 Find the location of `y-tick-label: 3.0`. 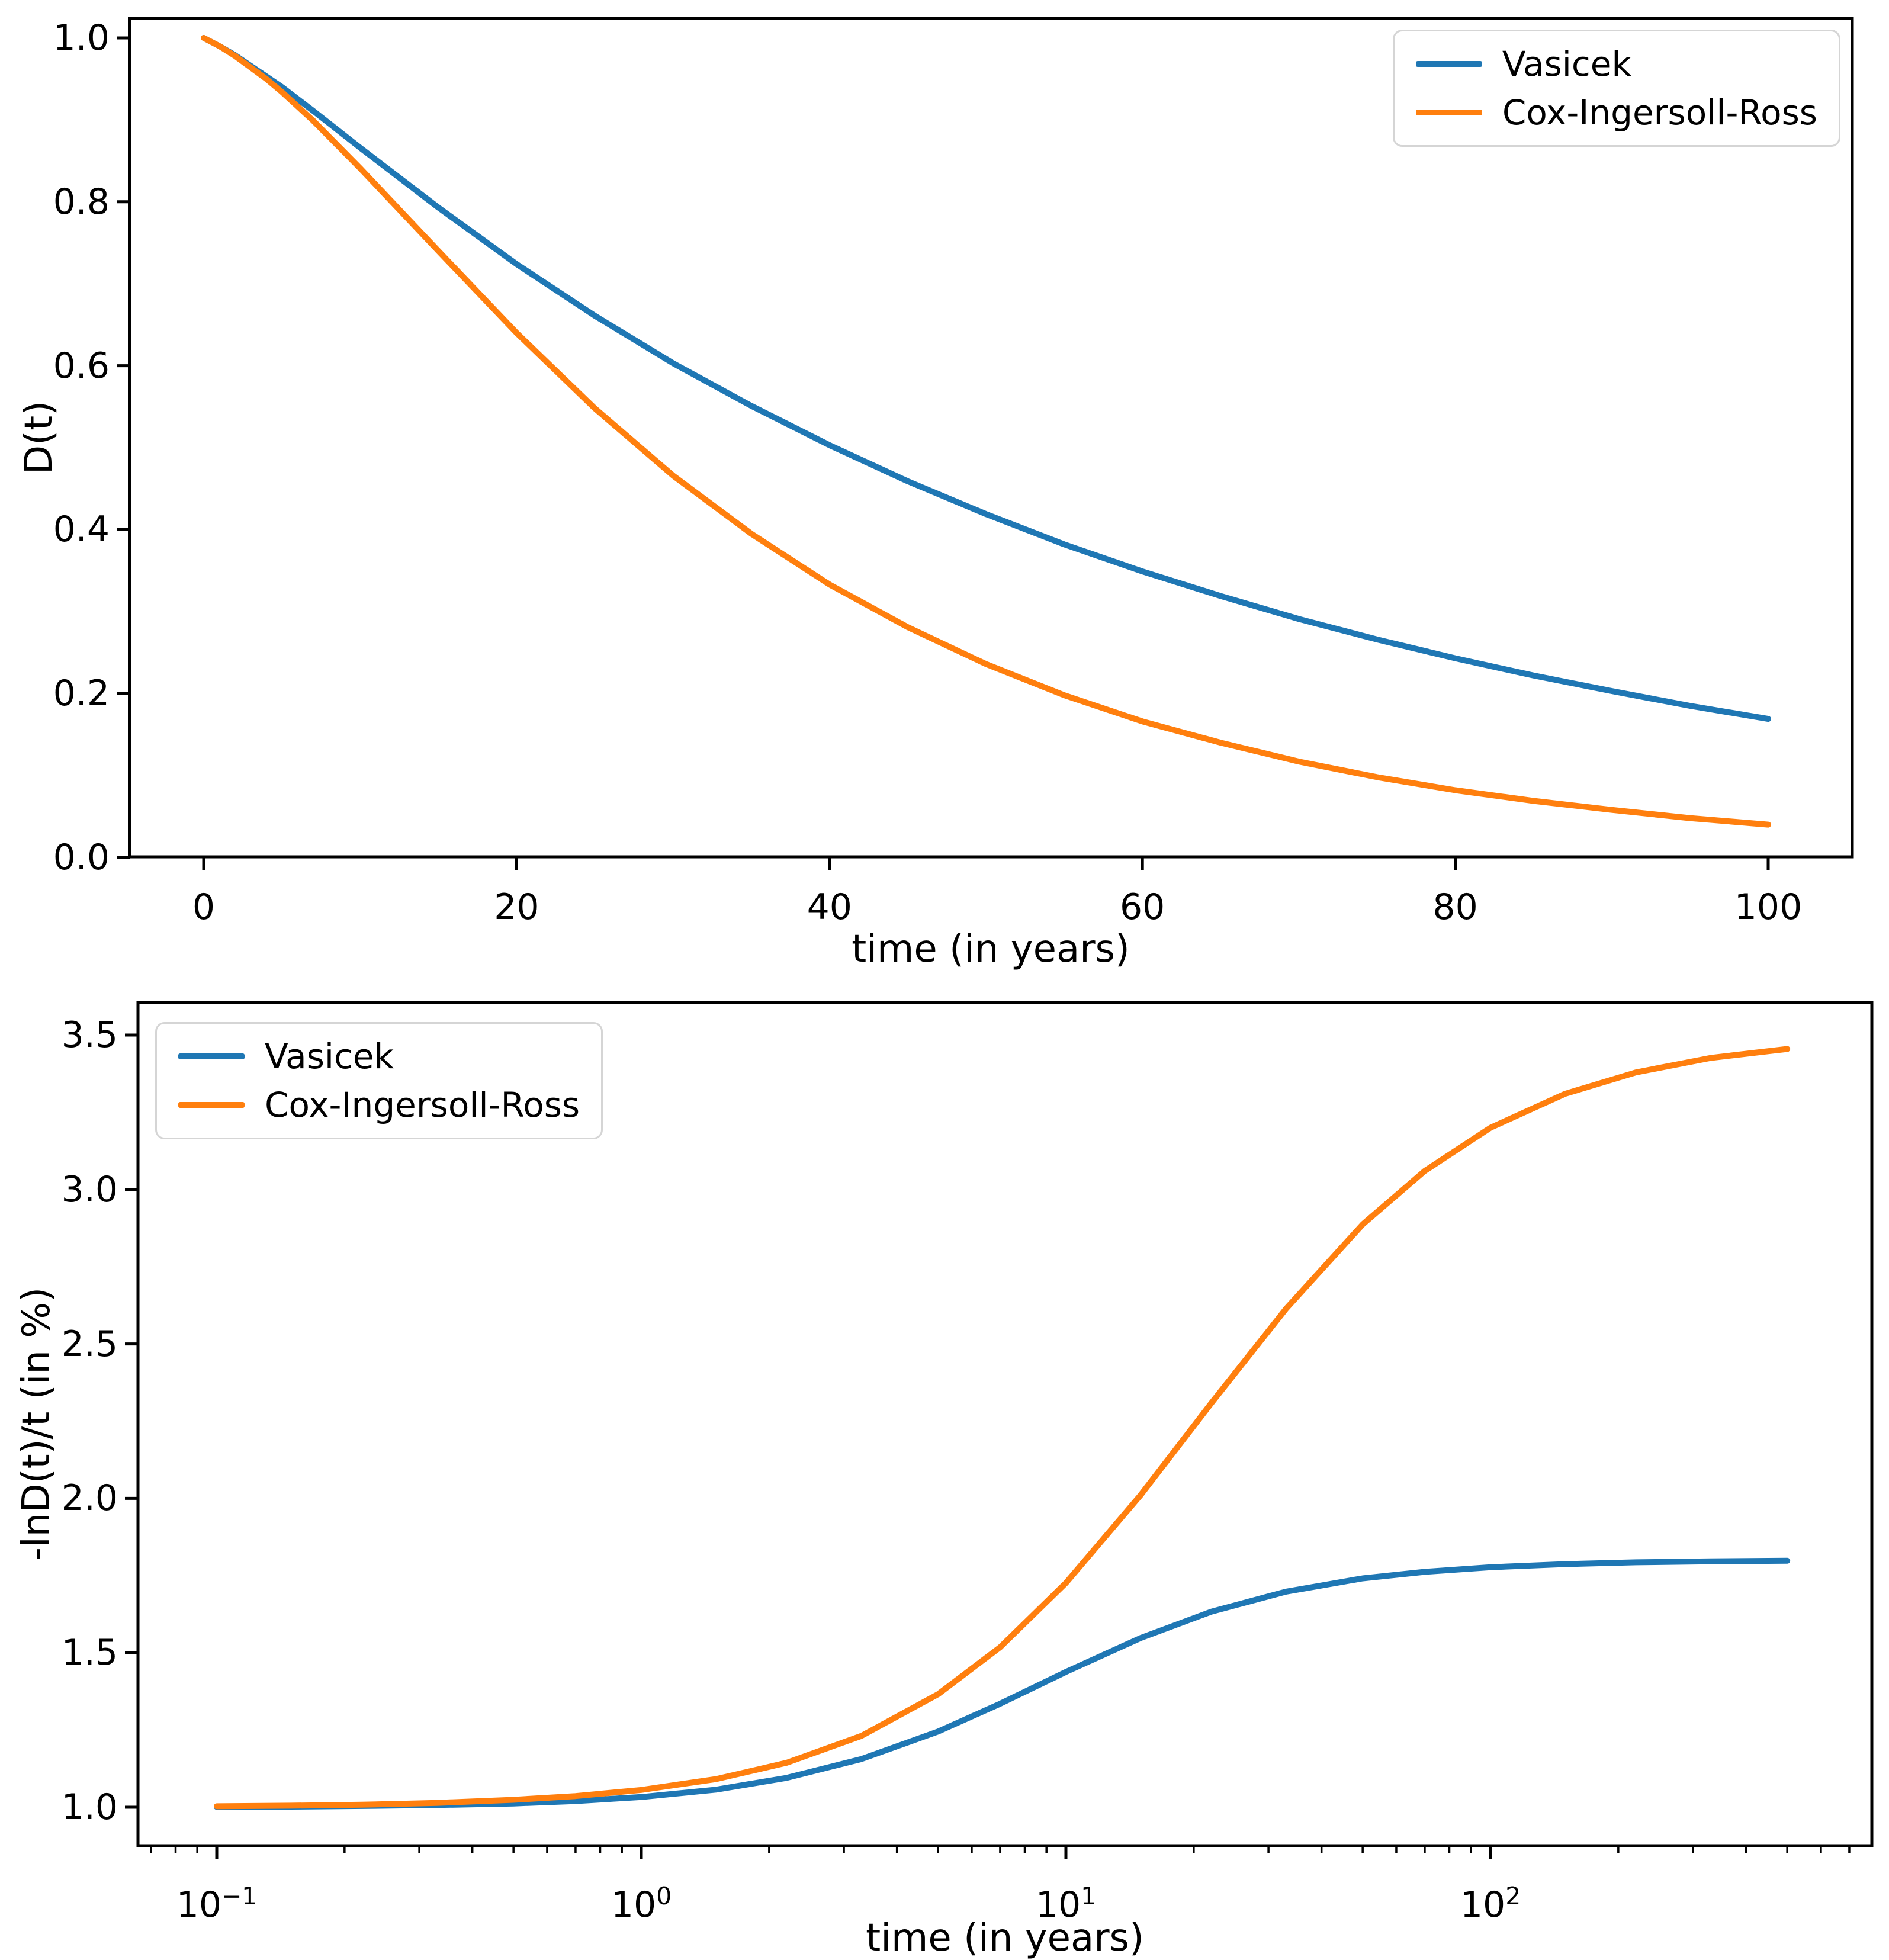

y-tick-label: 3.0 is located at coordinates (89, 1189).